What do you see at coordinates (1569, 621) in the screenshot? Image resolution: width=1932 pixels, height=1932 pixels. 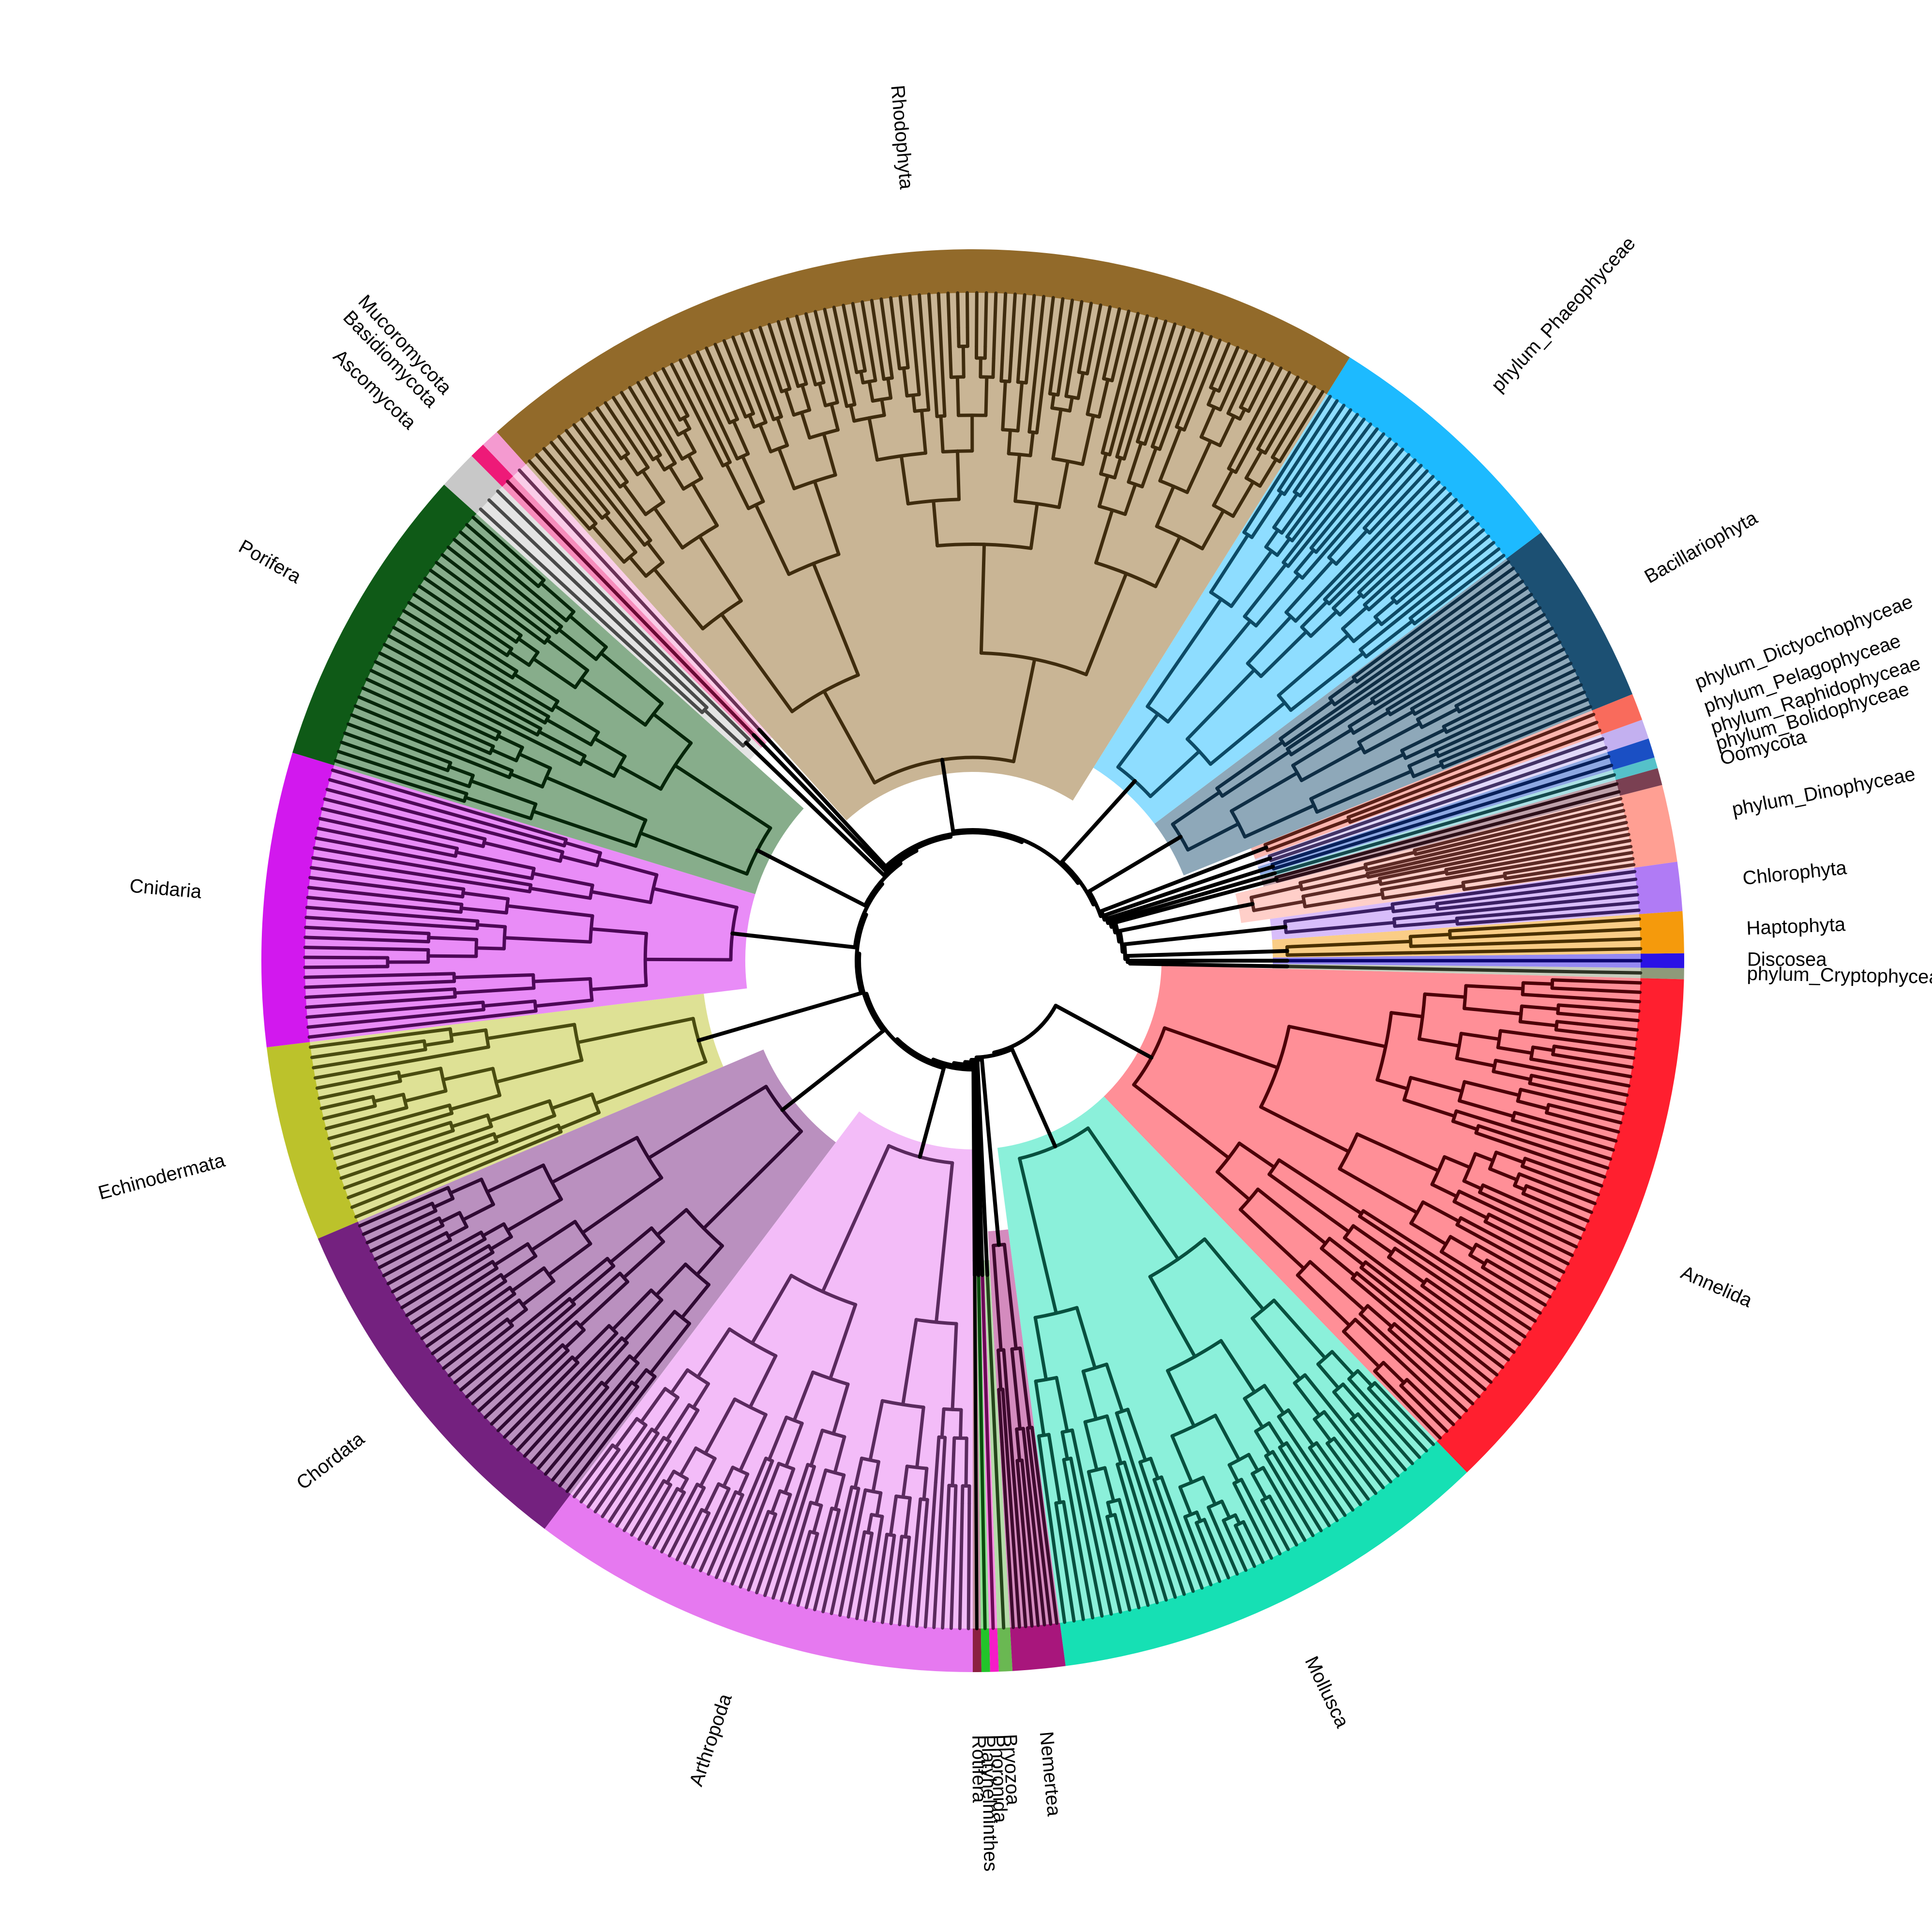 I see `bacillariophyta-color-band` at bounding box center [1569, 621].